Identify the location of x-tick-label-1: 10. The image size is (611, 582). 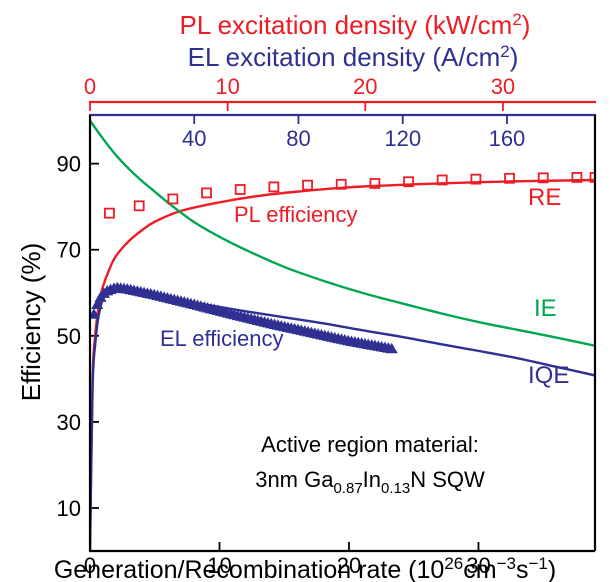
(219, 565).